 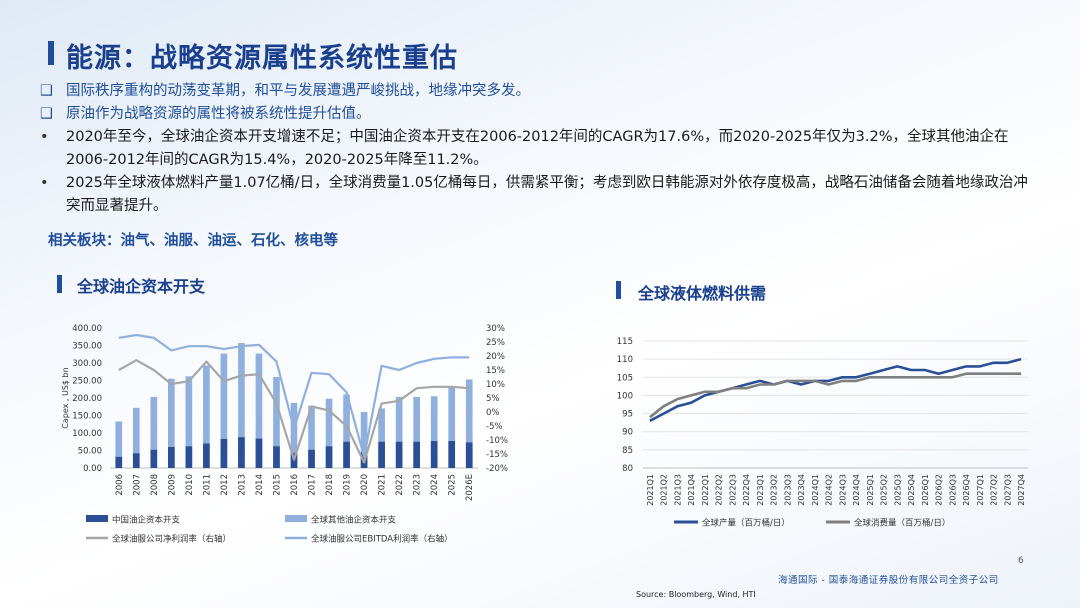 I want to click on net-margin-line, so click(x=294, y=411).